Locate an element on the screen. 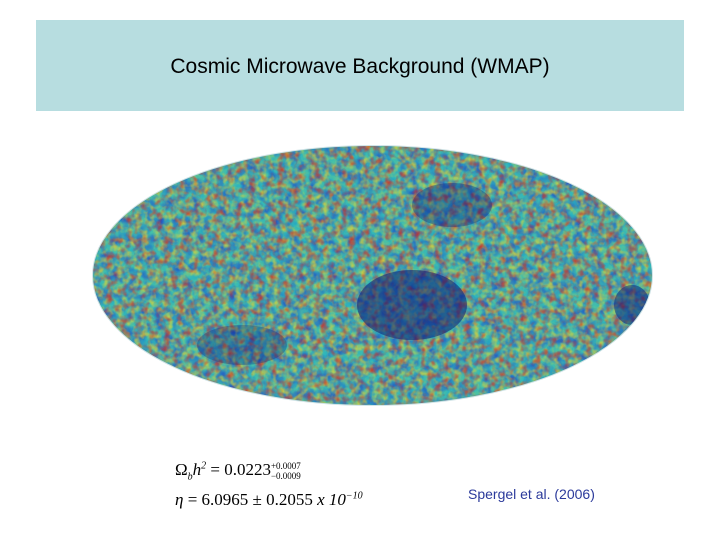 The width and height of the screenshot is (720, 540). citation: Spergel et al. (2006) is located at coordinates (531, 494).